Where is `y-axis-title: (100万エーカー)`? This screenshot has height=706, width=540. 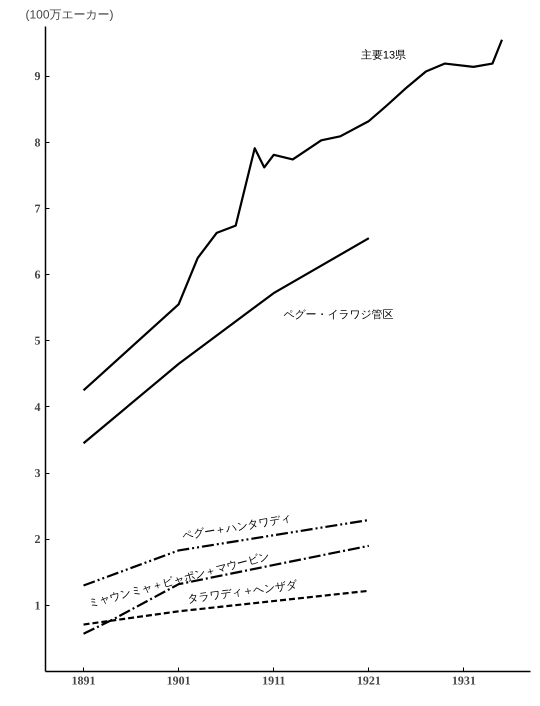 y-axis-title: (100万エーカー) is located at coordinates (70, 15).